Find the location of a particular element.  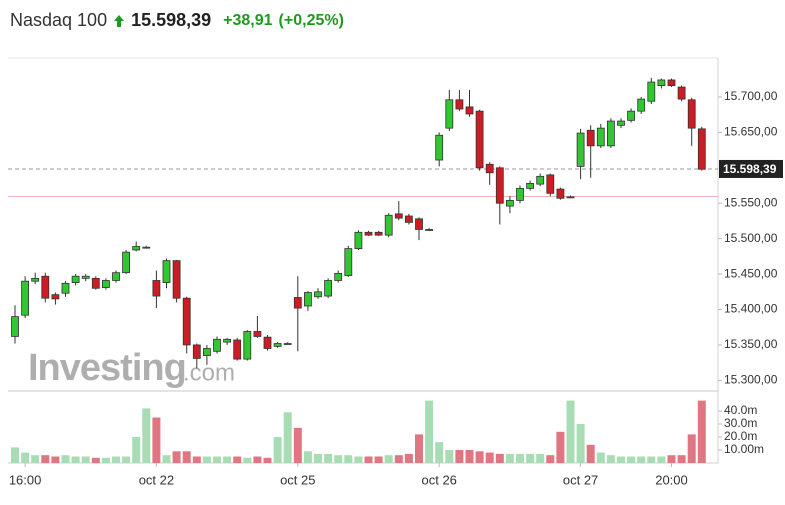

v-tick-label: 20.0m is located at coordinates (740, 436).